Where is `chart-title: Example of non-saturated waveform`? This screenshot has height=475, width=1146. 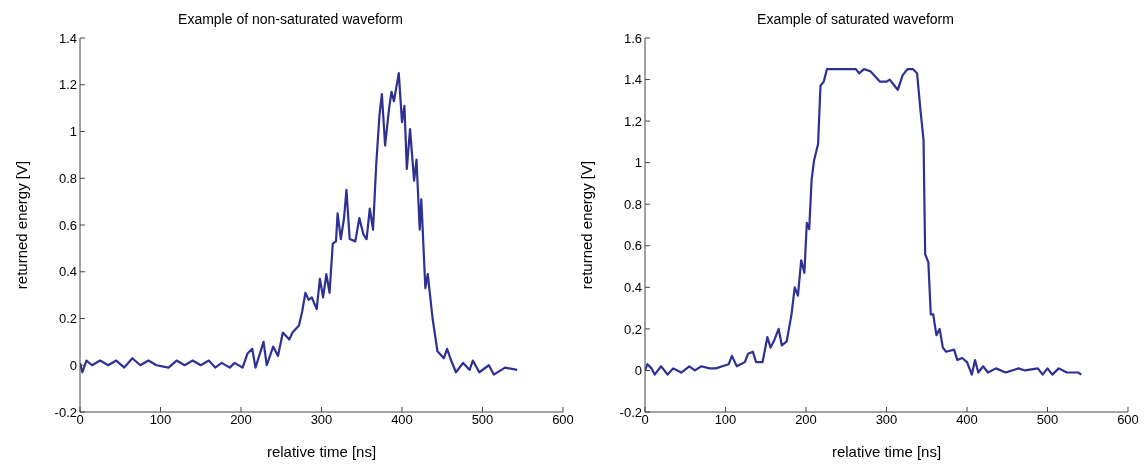 chart-title: Example of non-saturated waveform is located at coordinates (290, 19).